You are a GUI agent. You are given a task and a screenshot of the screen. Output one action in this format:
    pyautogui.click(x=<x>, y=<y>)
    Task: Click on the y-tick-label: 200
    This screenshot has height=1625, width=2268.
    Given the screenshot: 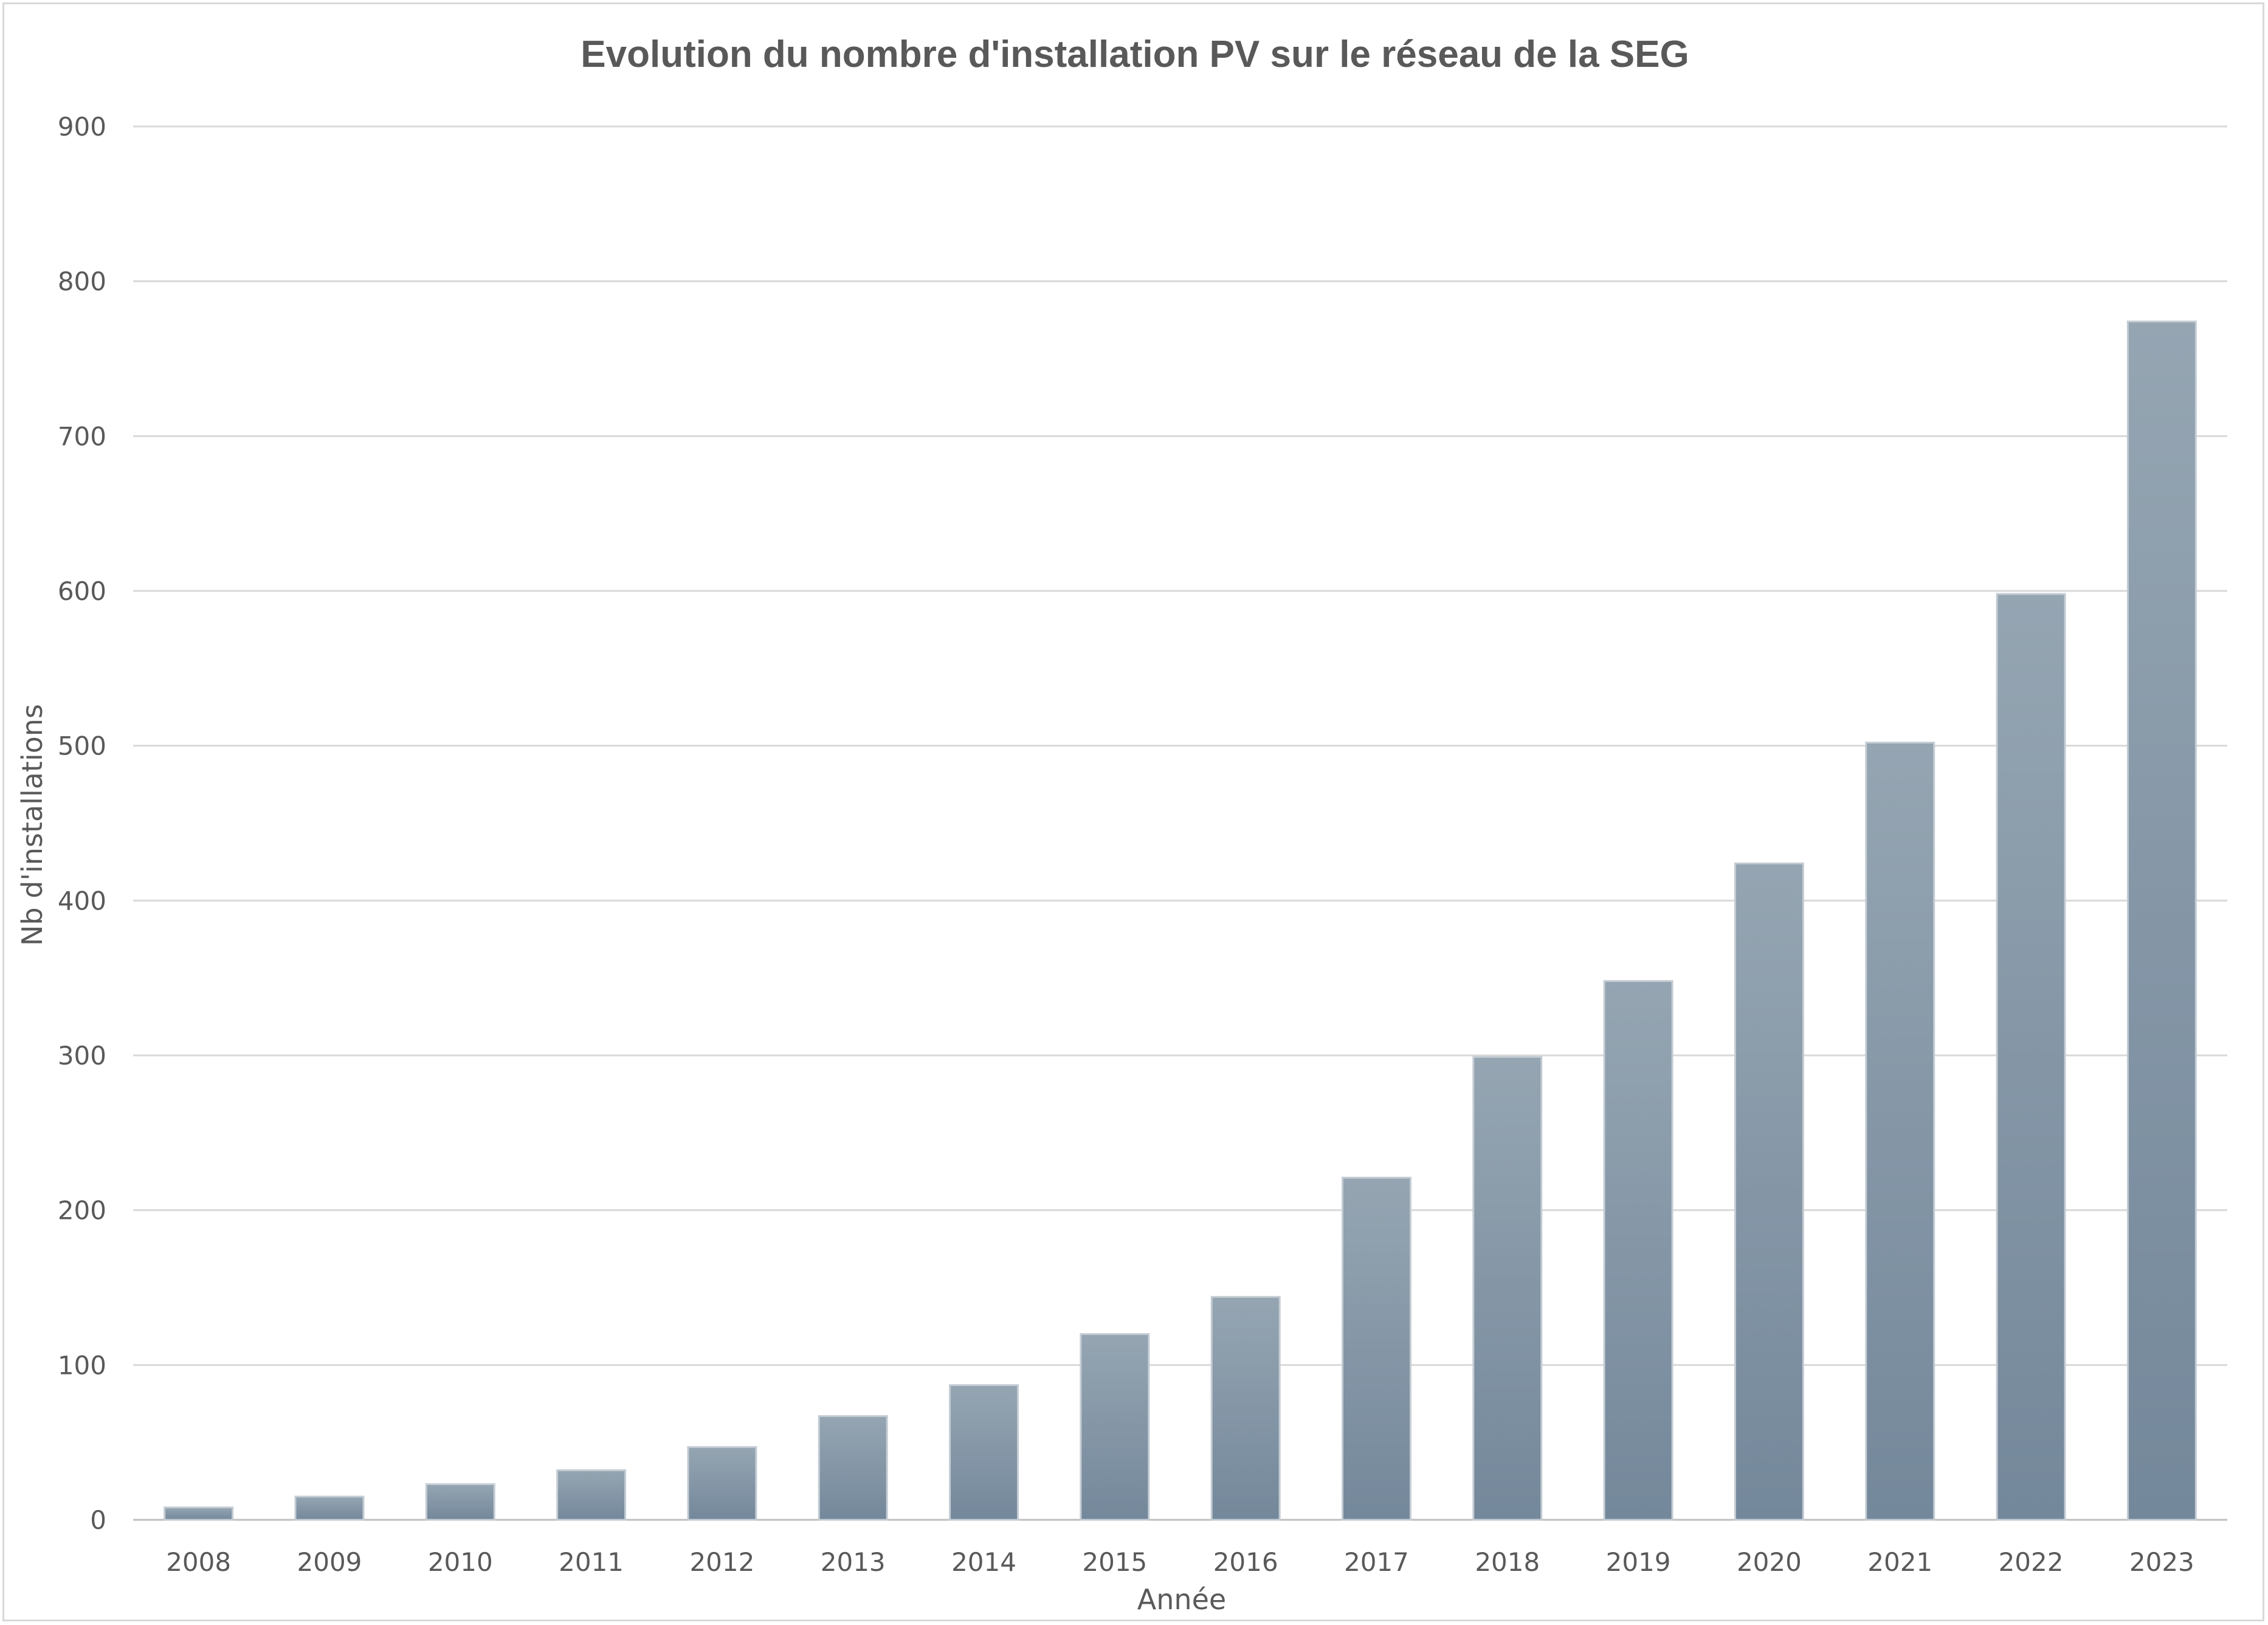 What is the action you would take?
    pyautogui.click(x=82, y=1211)
    